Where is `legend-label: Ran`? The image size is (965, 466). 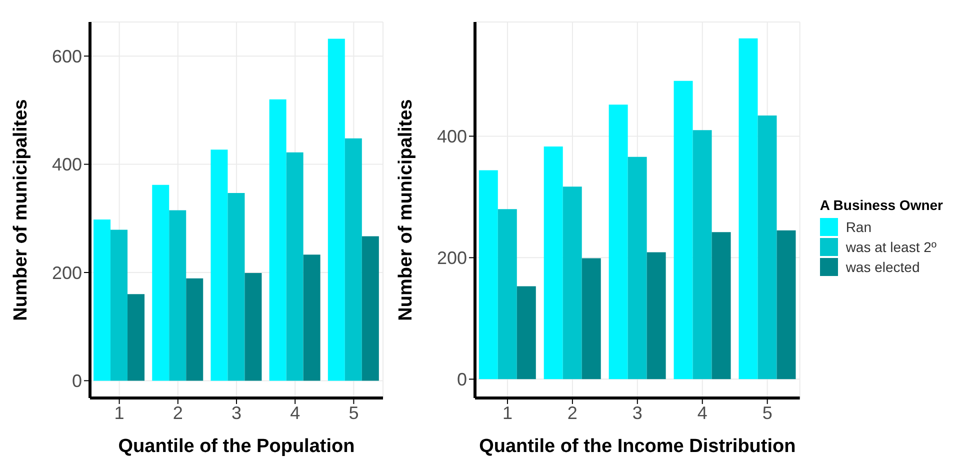 legend-label: Ran is located at coordinates (859, 227).